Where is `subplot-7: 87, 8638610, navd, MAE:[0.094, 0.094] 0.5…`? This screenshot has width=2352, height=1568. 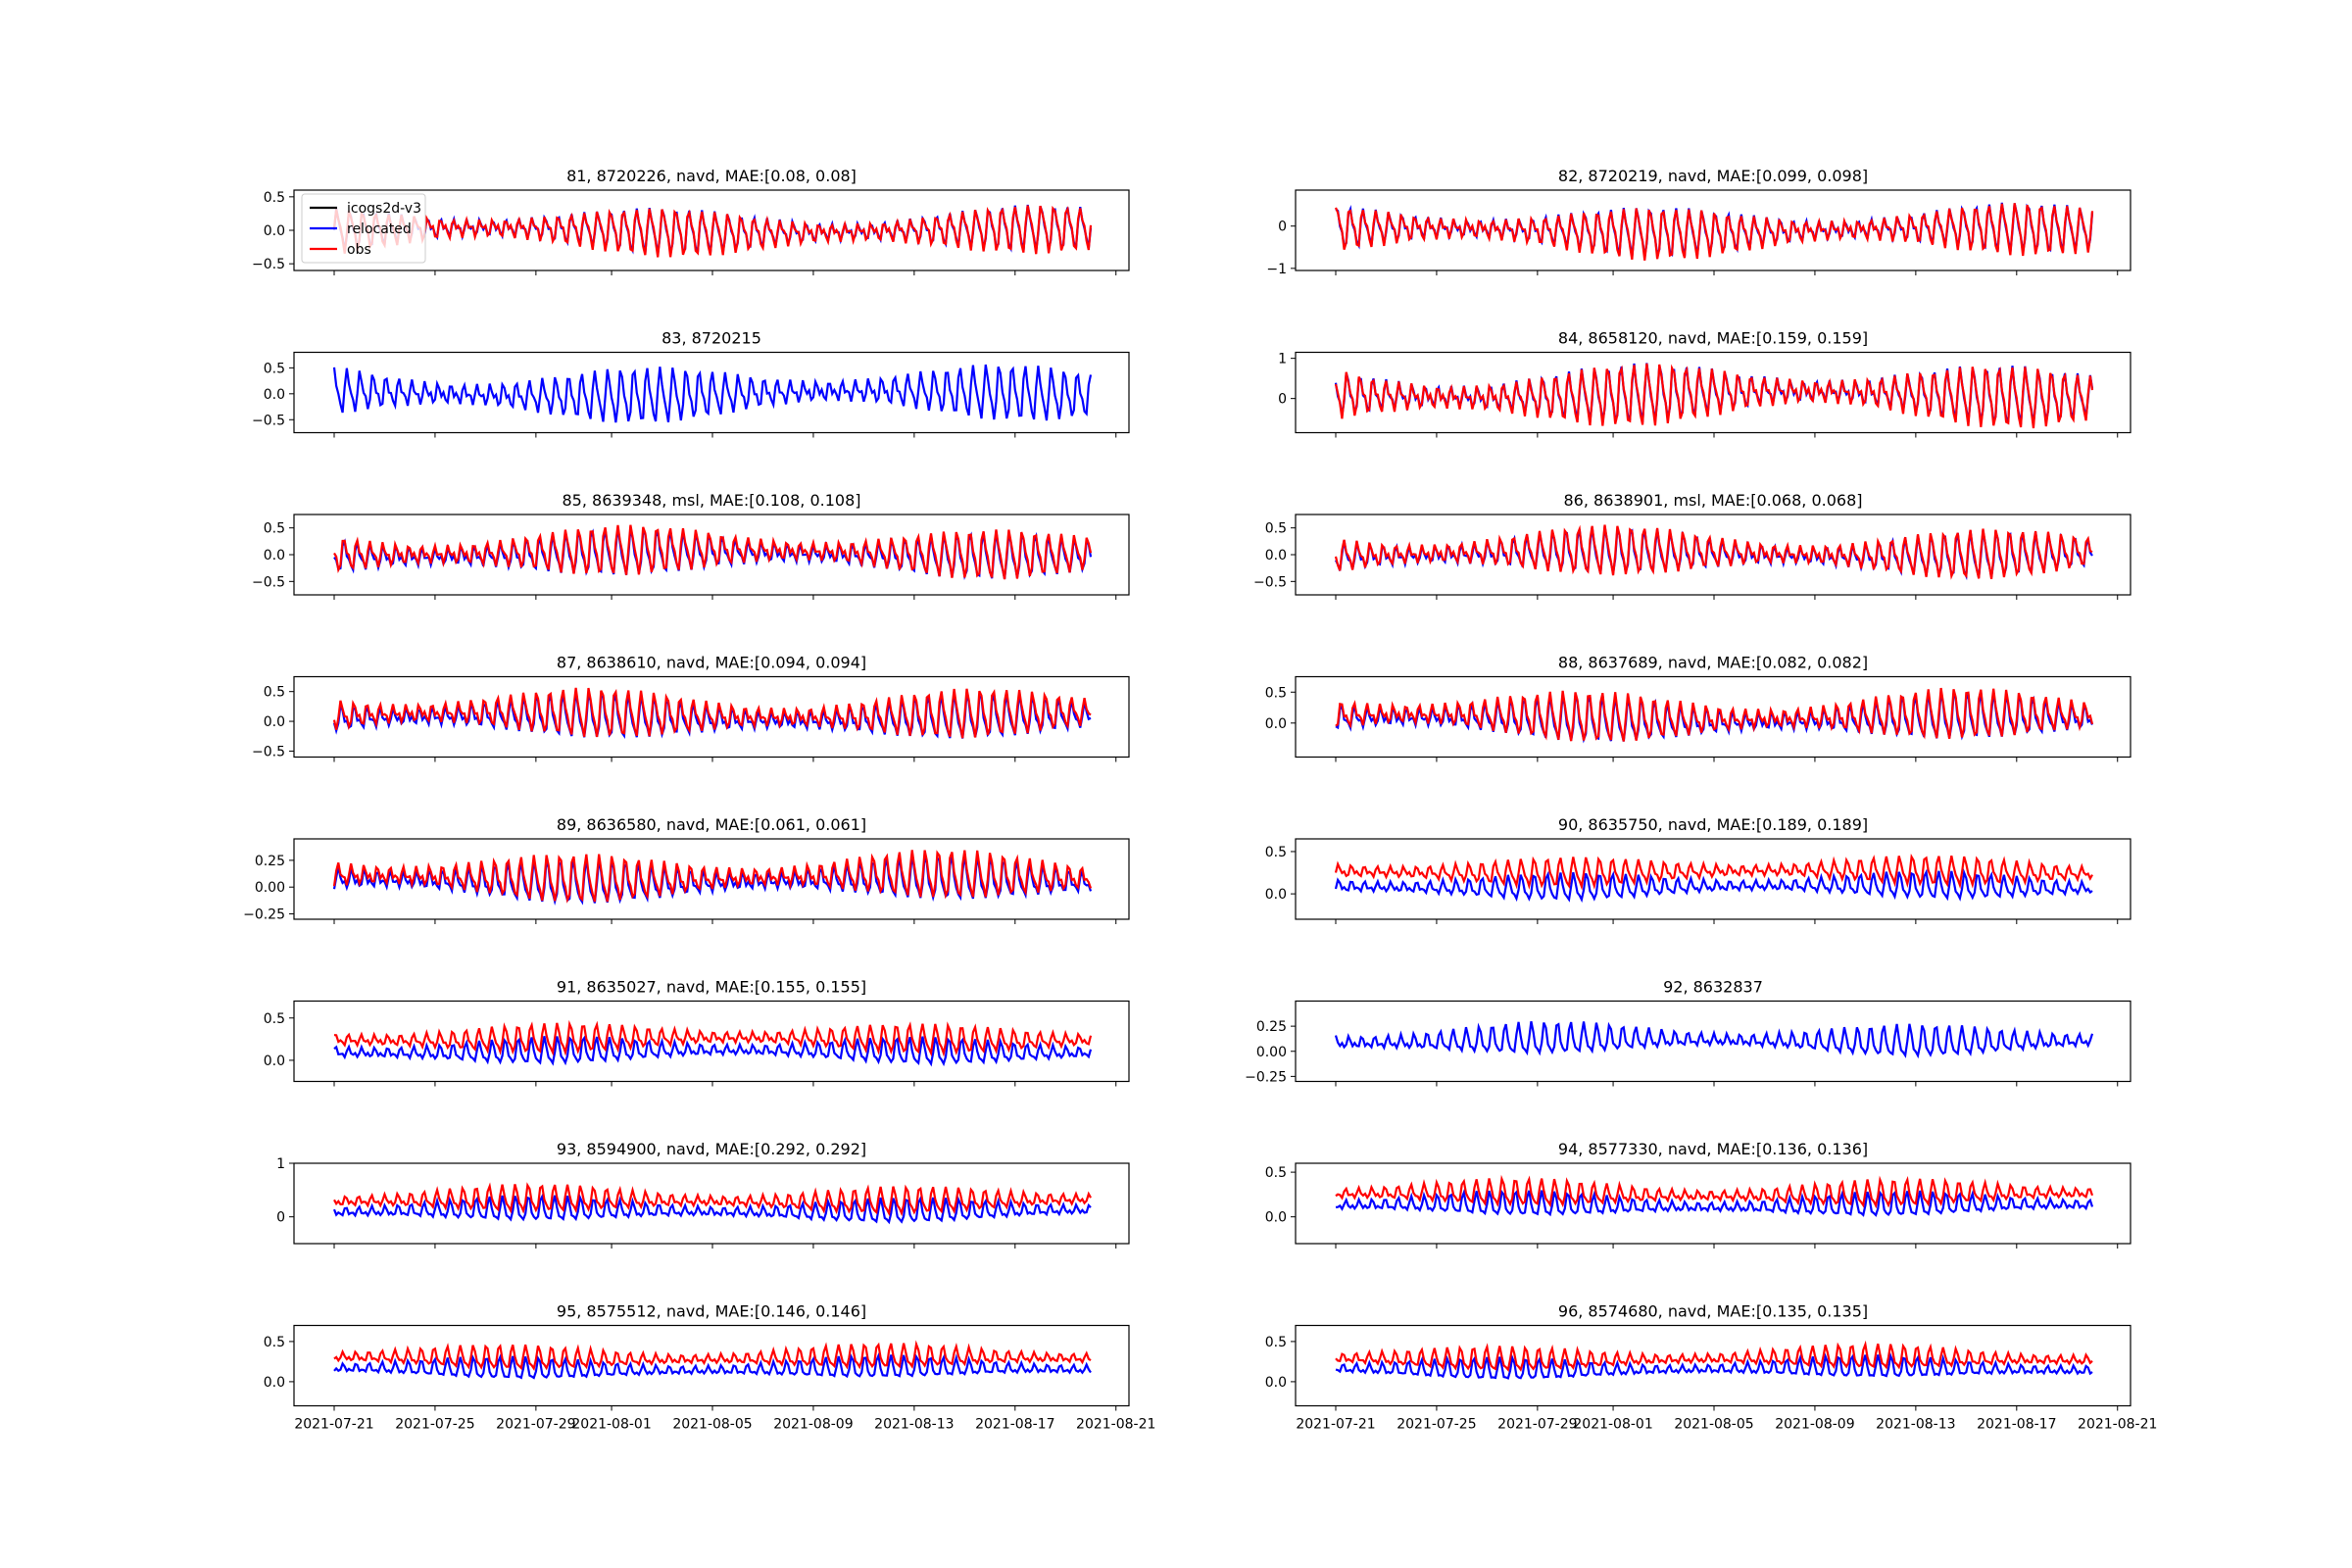 subplot-7: 87, 8638610, navd, MAE:[0.094, 0.094] 0.5… is located at coordinates (691, 708).